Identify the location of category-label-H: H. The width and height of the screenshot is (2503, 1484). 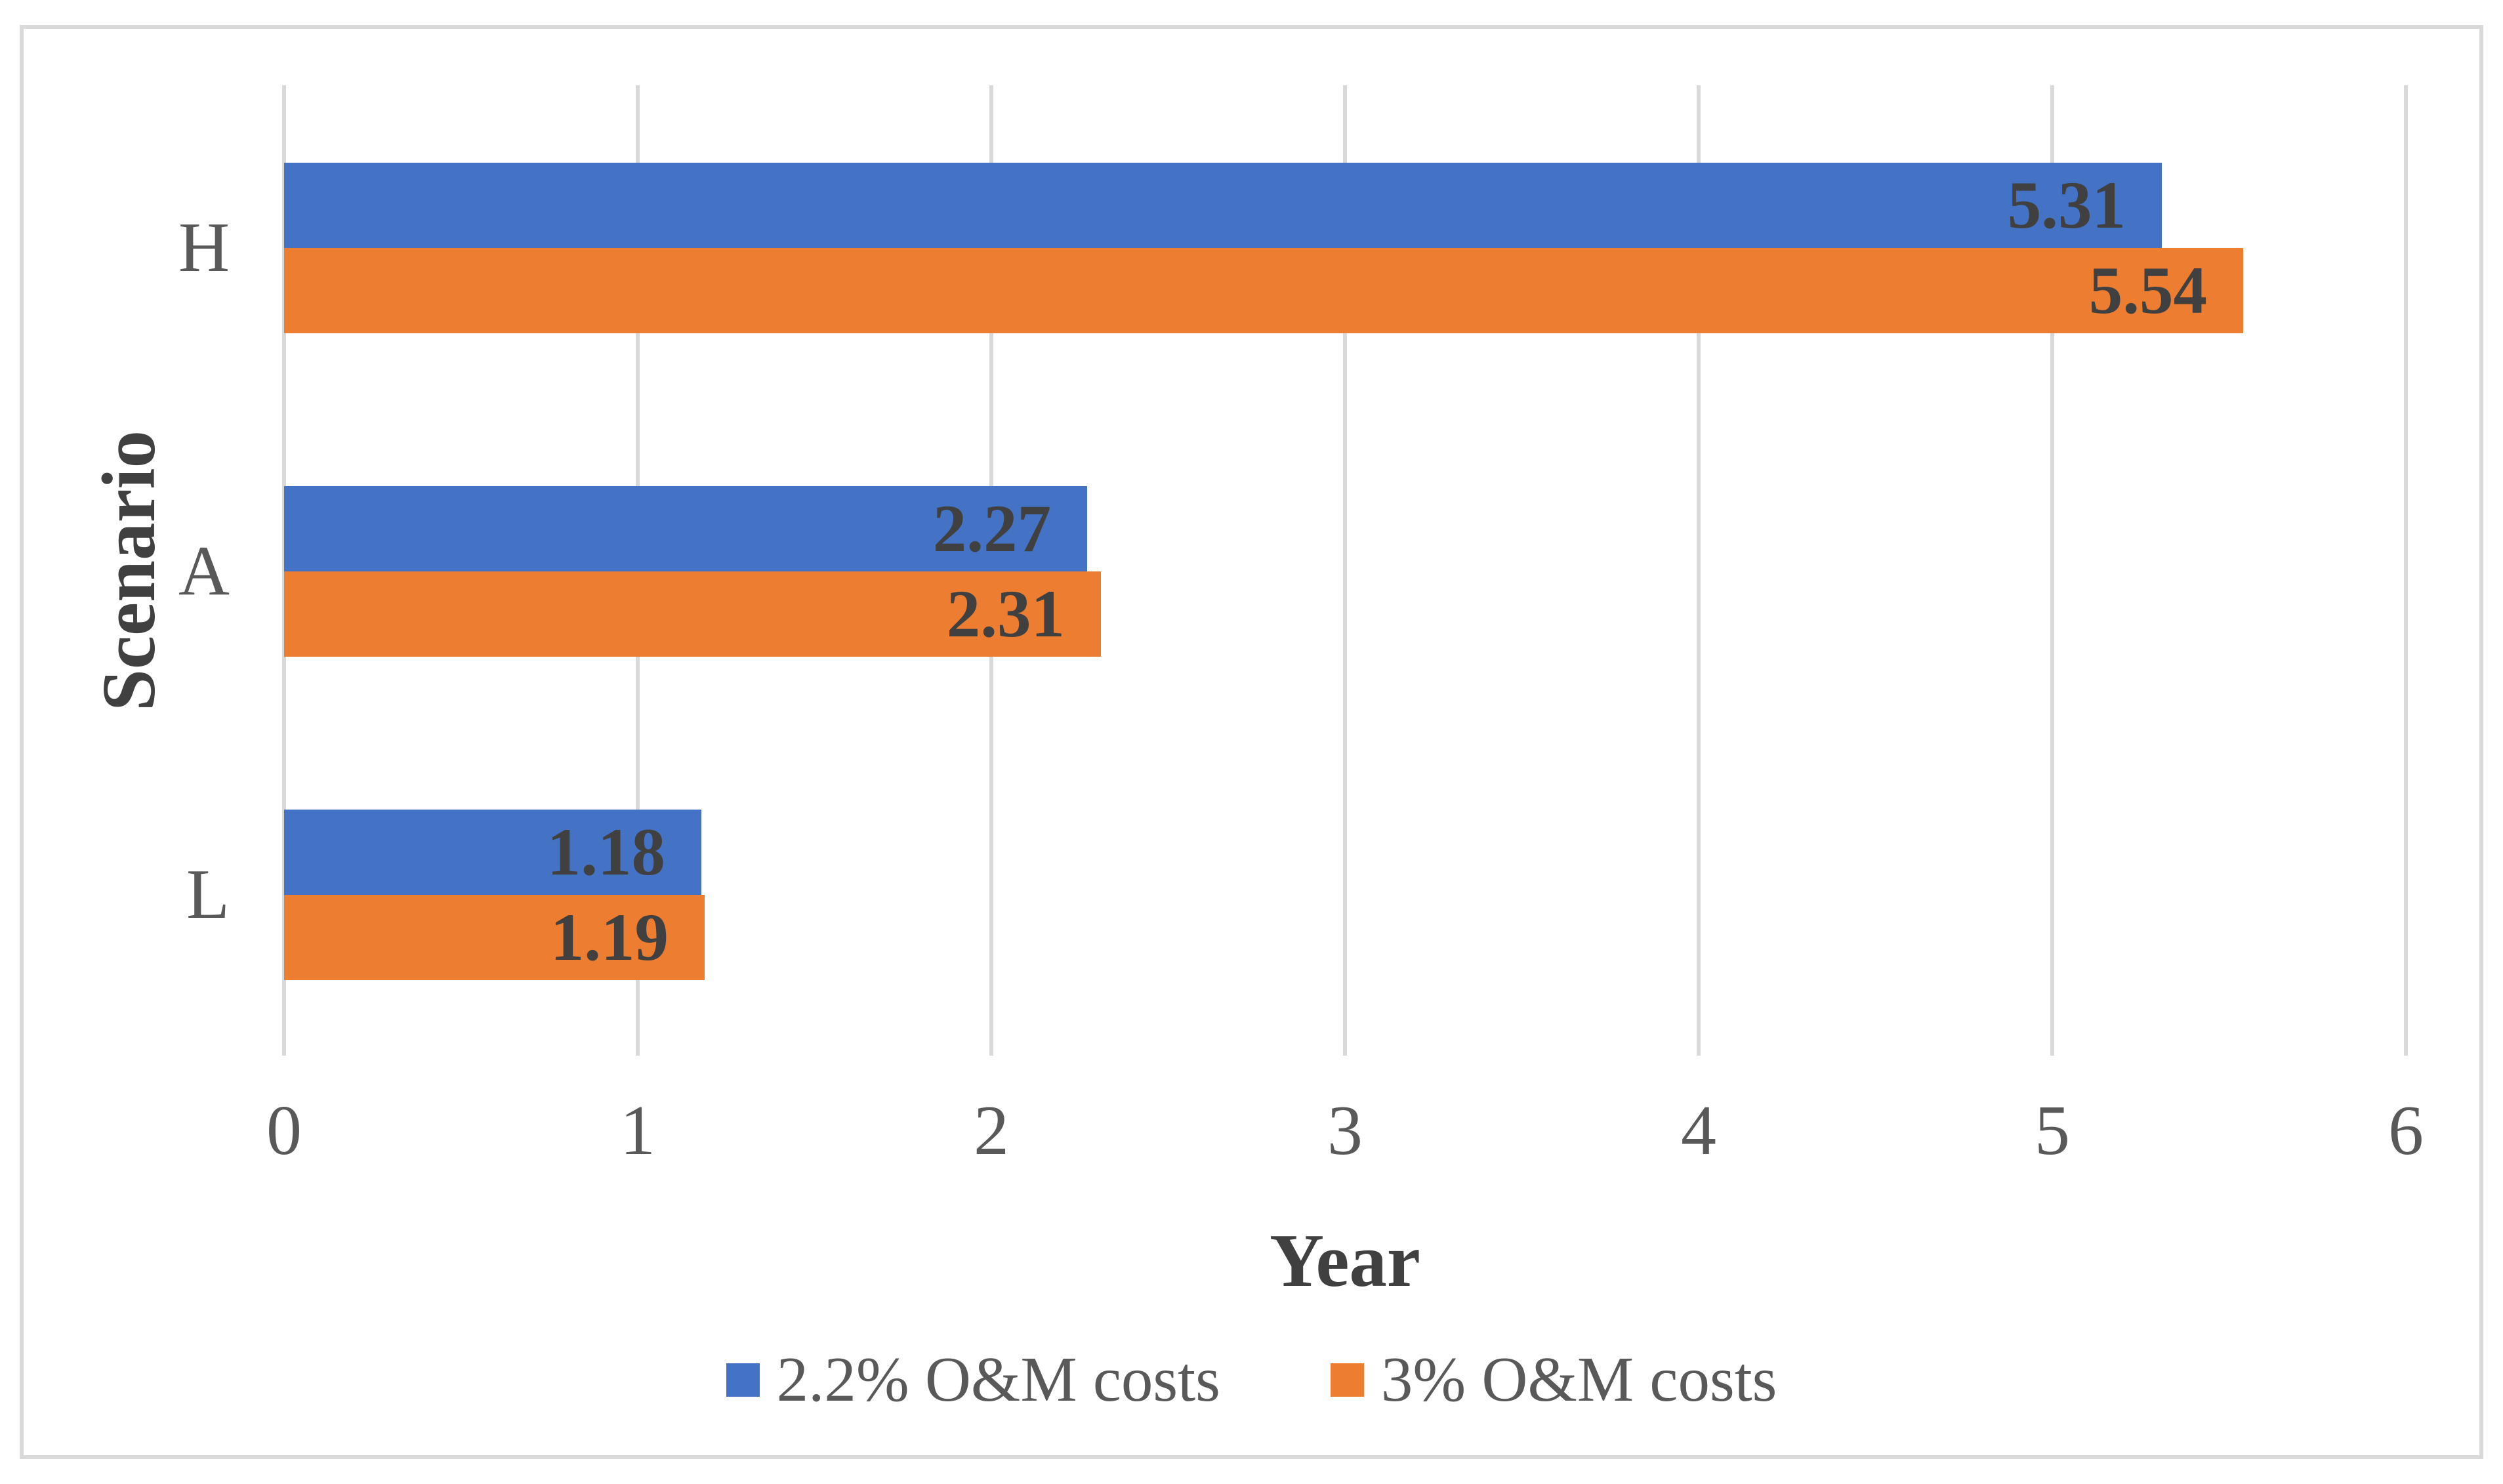
(204, 248).